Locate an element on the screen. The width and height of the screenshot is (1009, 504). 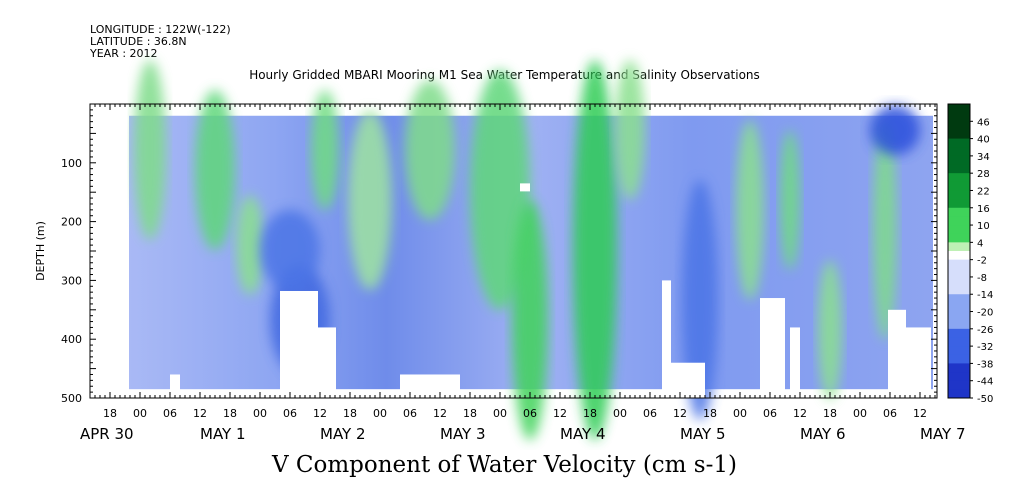
y-tick-label: 100 is located at coordinates (71, 163).